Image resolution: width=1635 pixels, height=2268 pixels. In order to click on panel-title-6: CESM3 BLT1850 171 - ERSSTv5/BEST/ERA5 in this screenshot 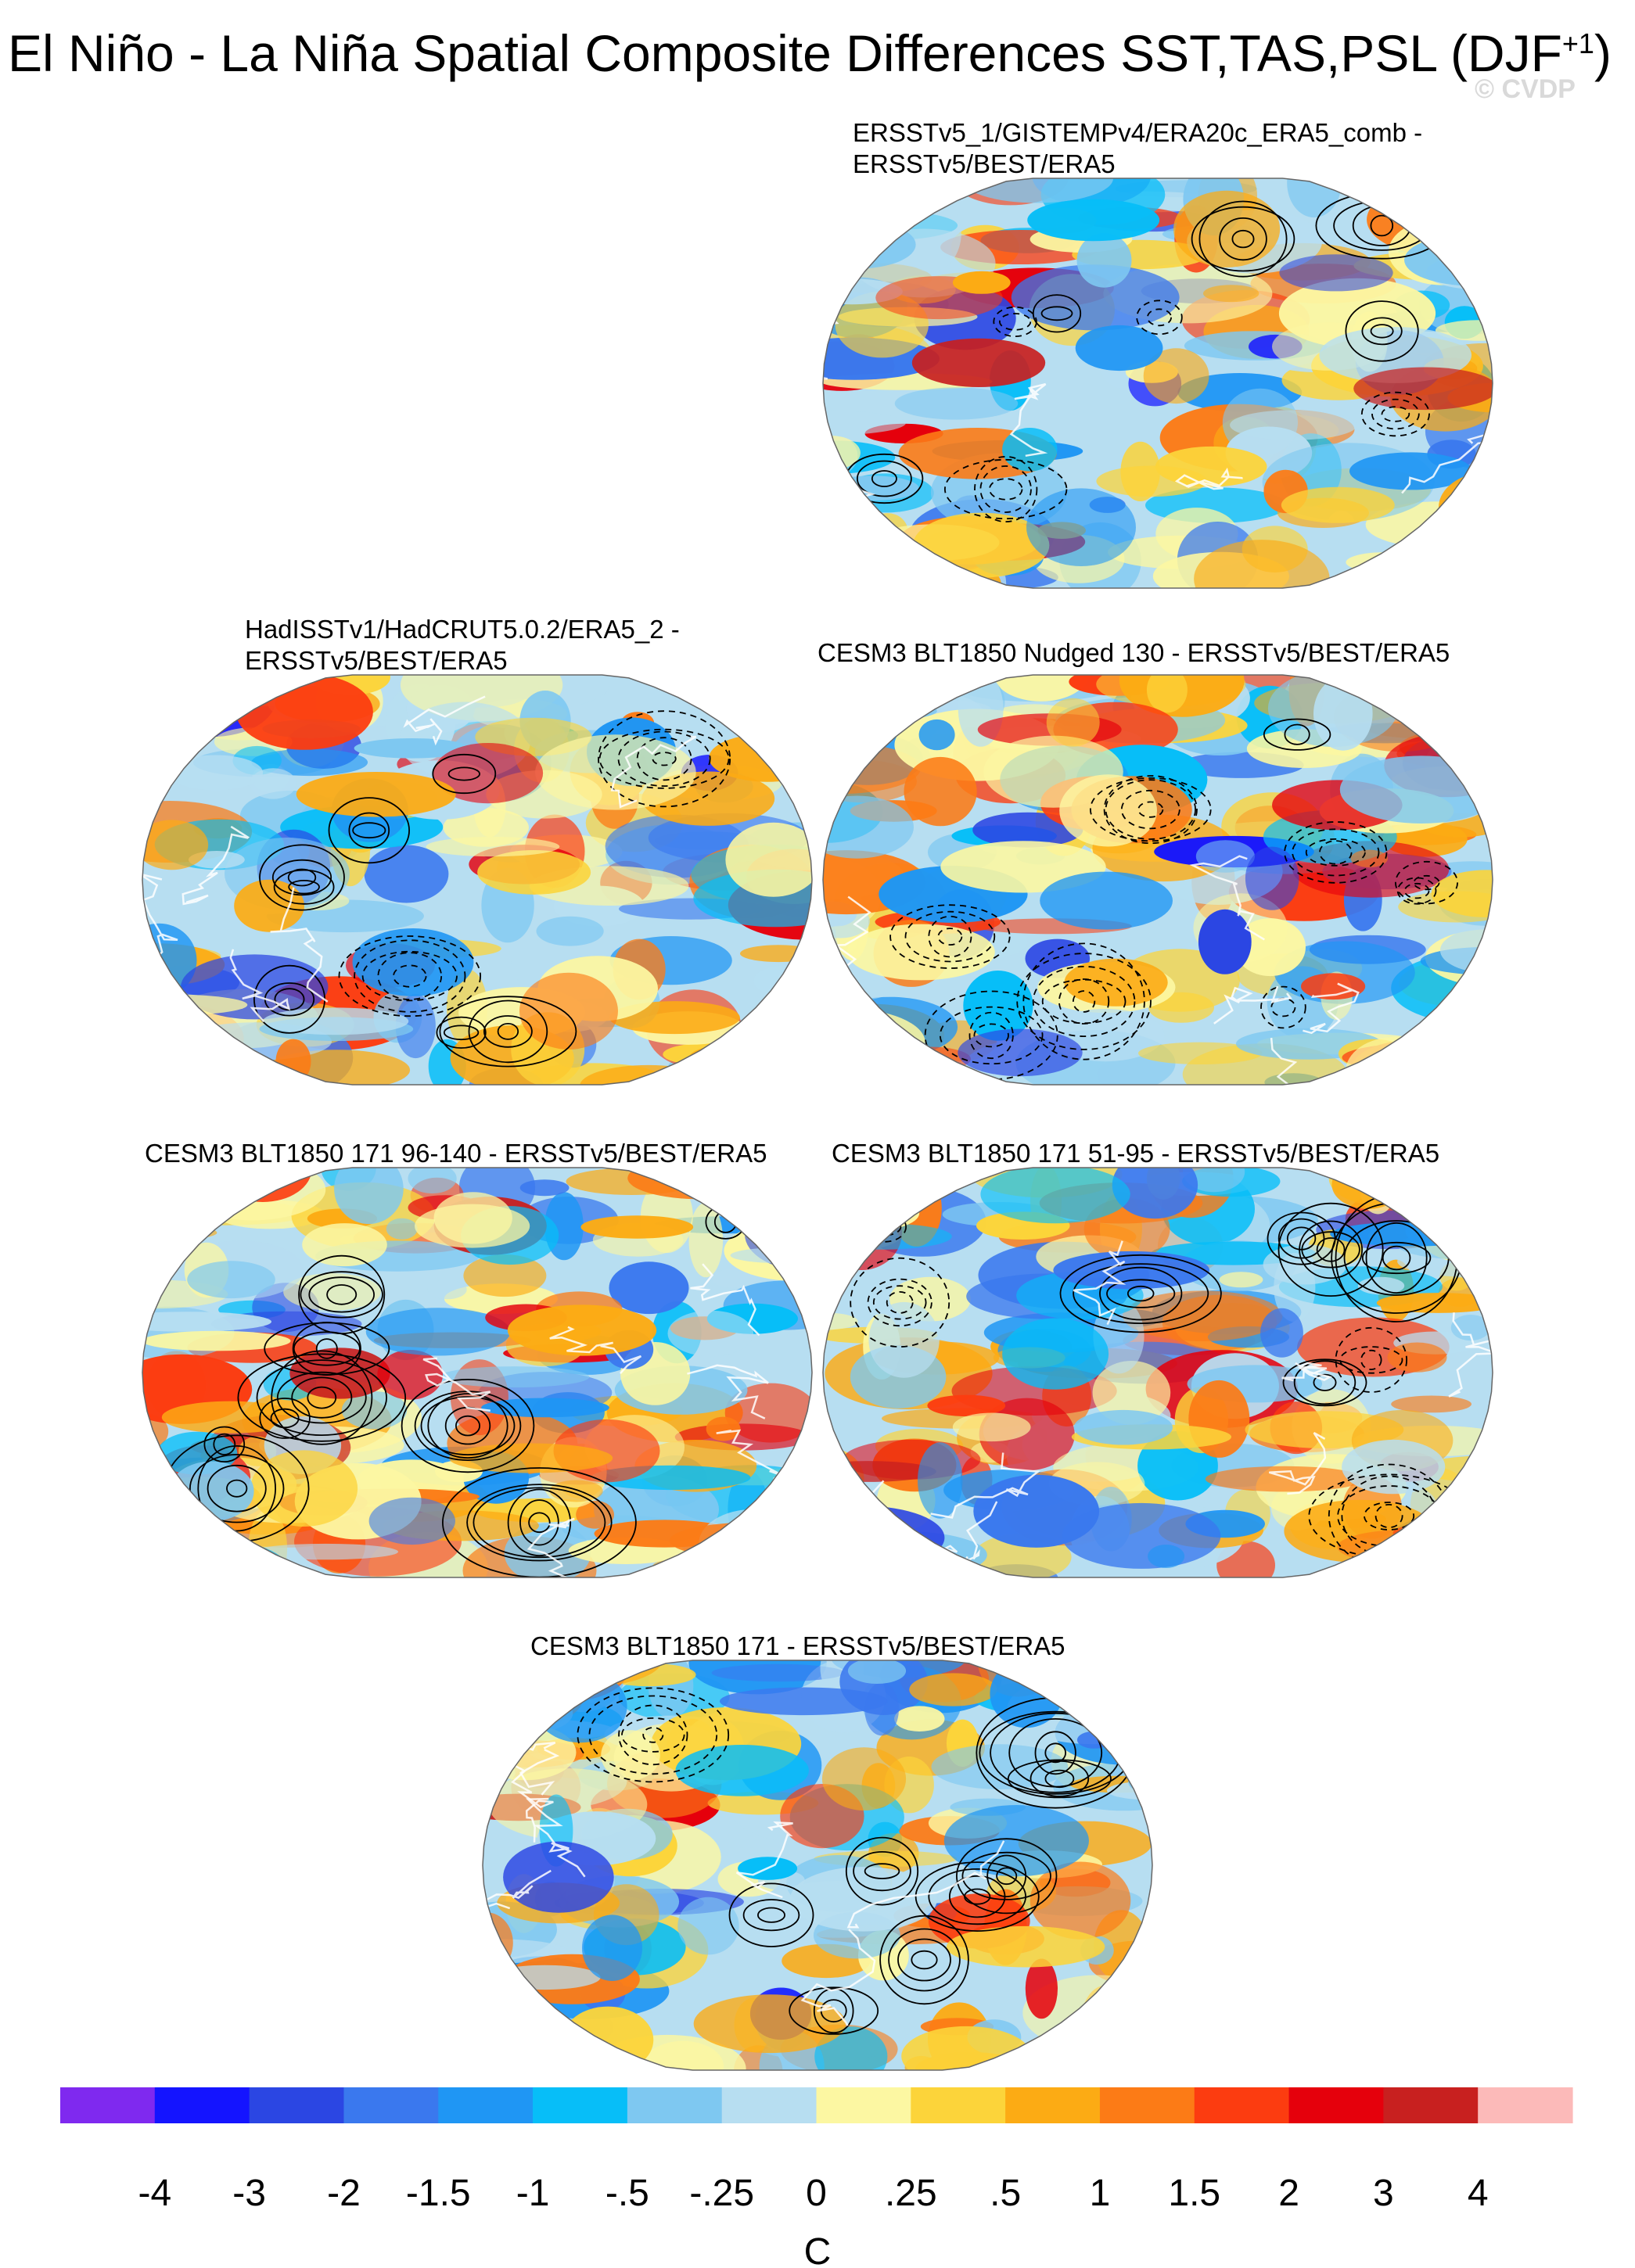, I will do `click(798, 1645)`.